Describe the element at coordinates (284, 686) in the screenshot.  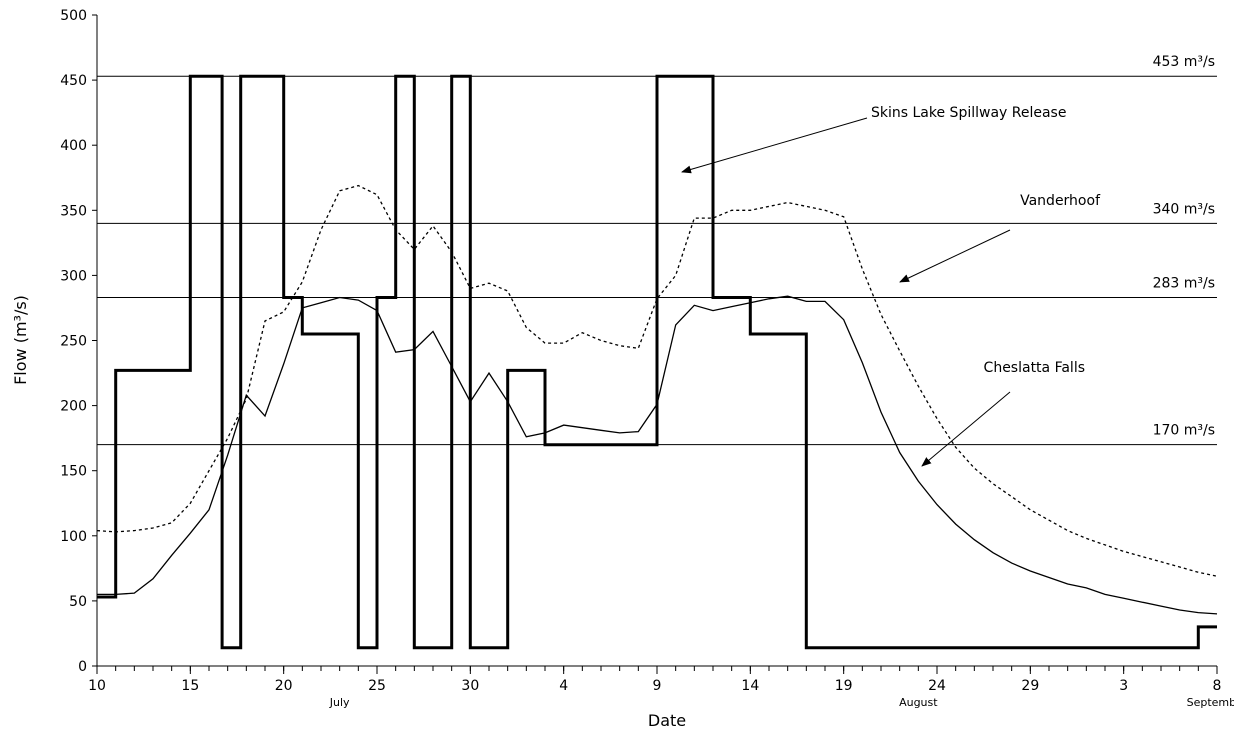
I see `x-tick-label: 20` at that location.